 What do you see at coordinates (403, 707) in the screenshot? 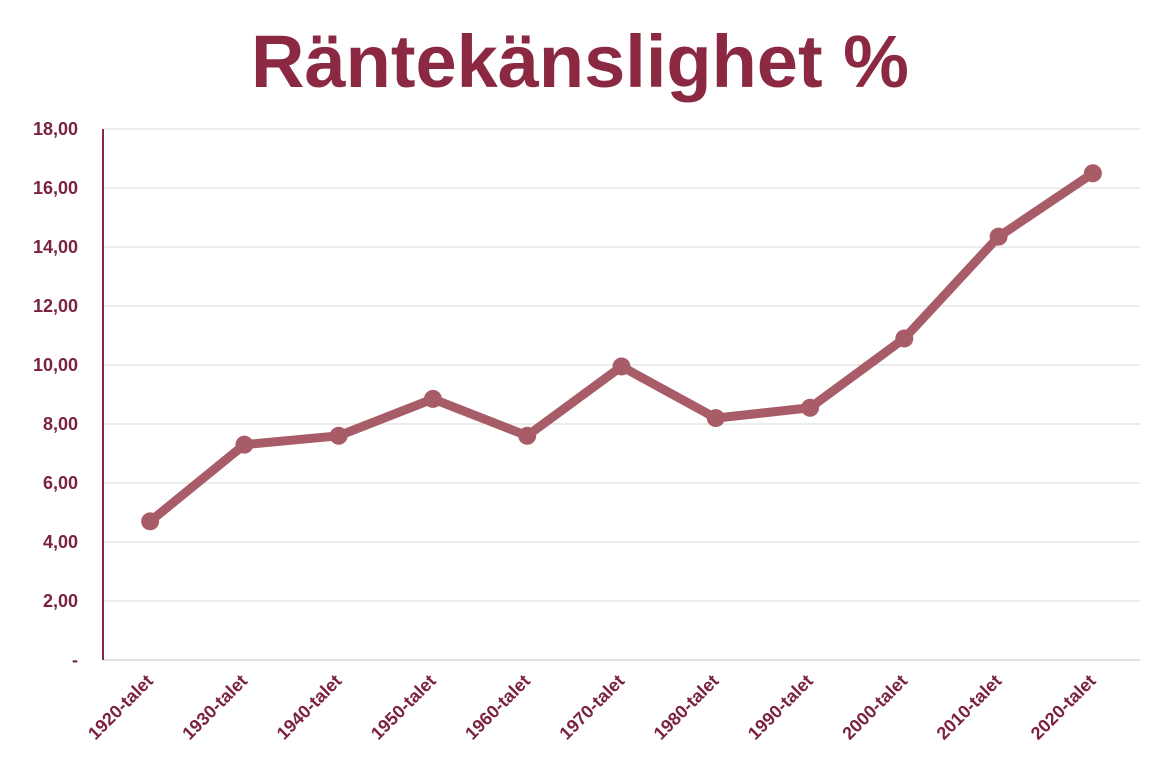
I see `x-tick-label: 1950-talet` at bounding box center [403, 707].